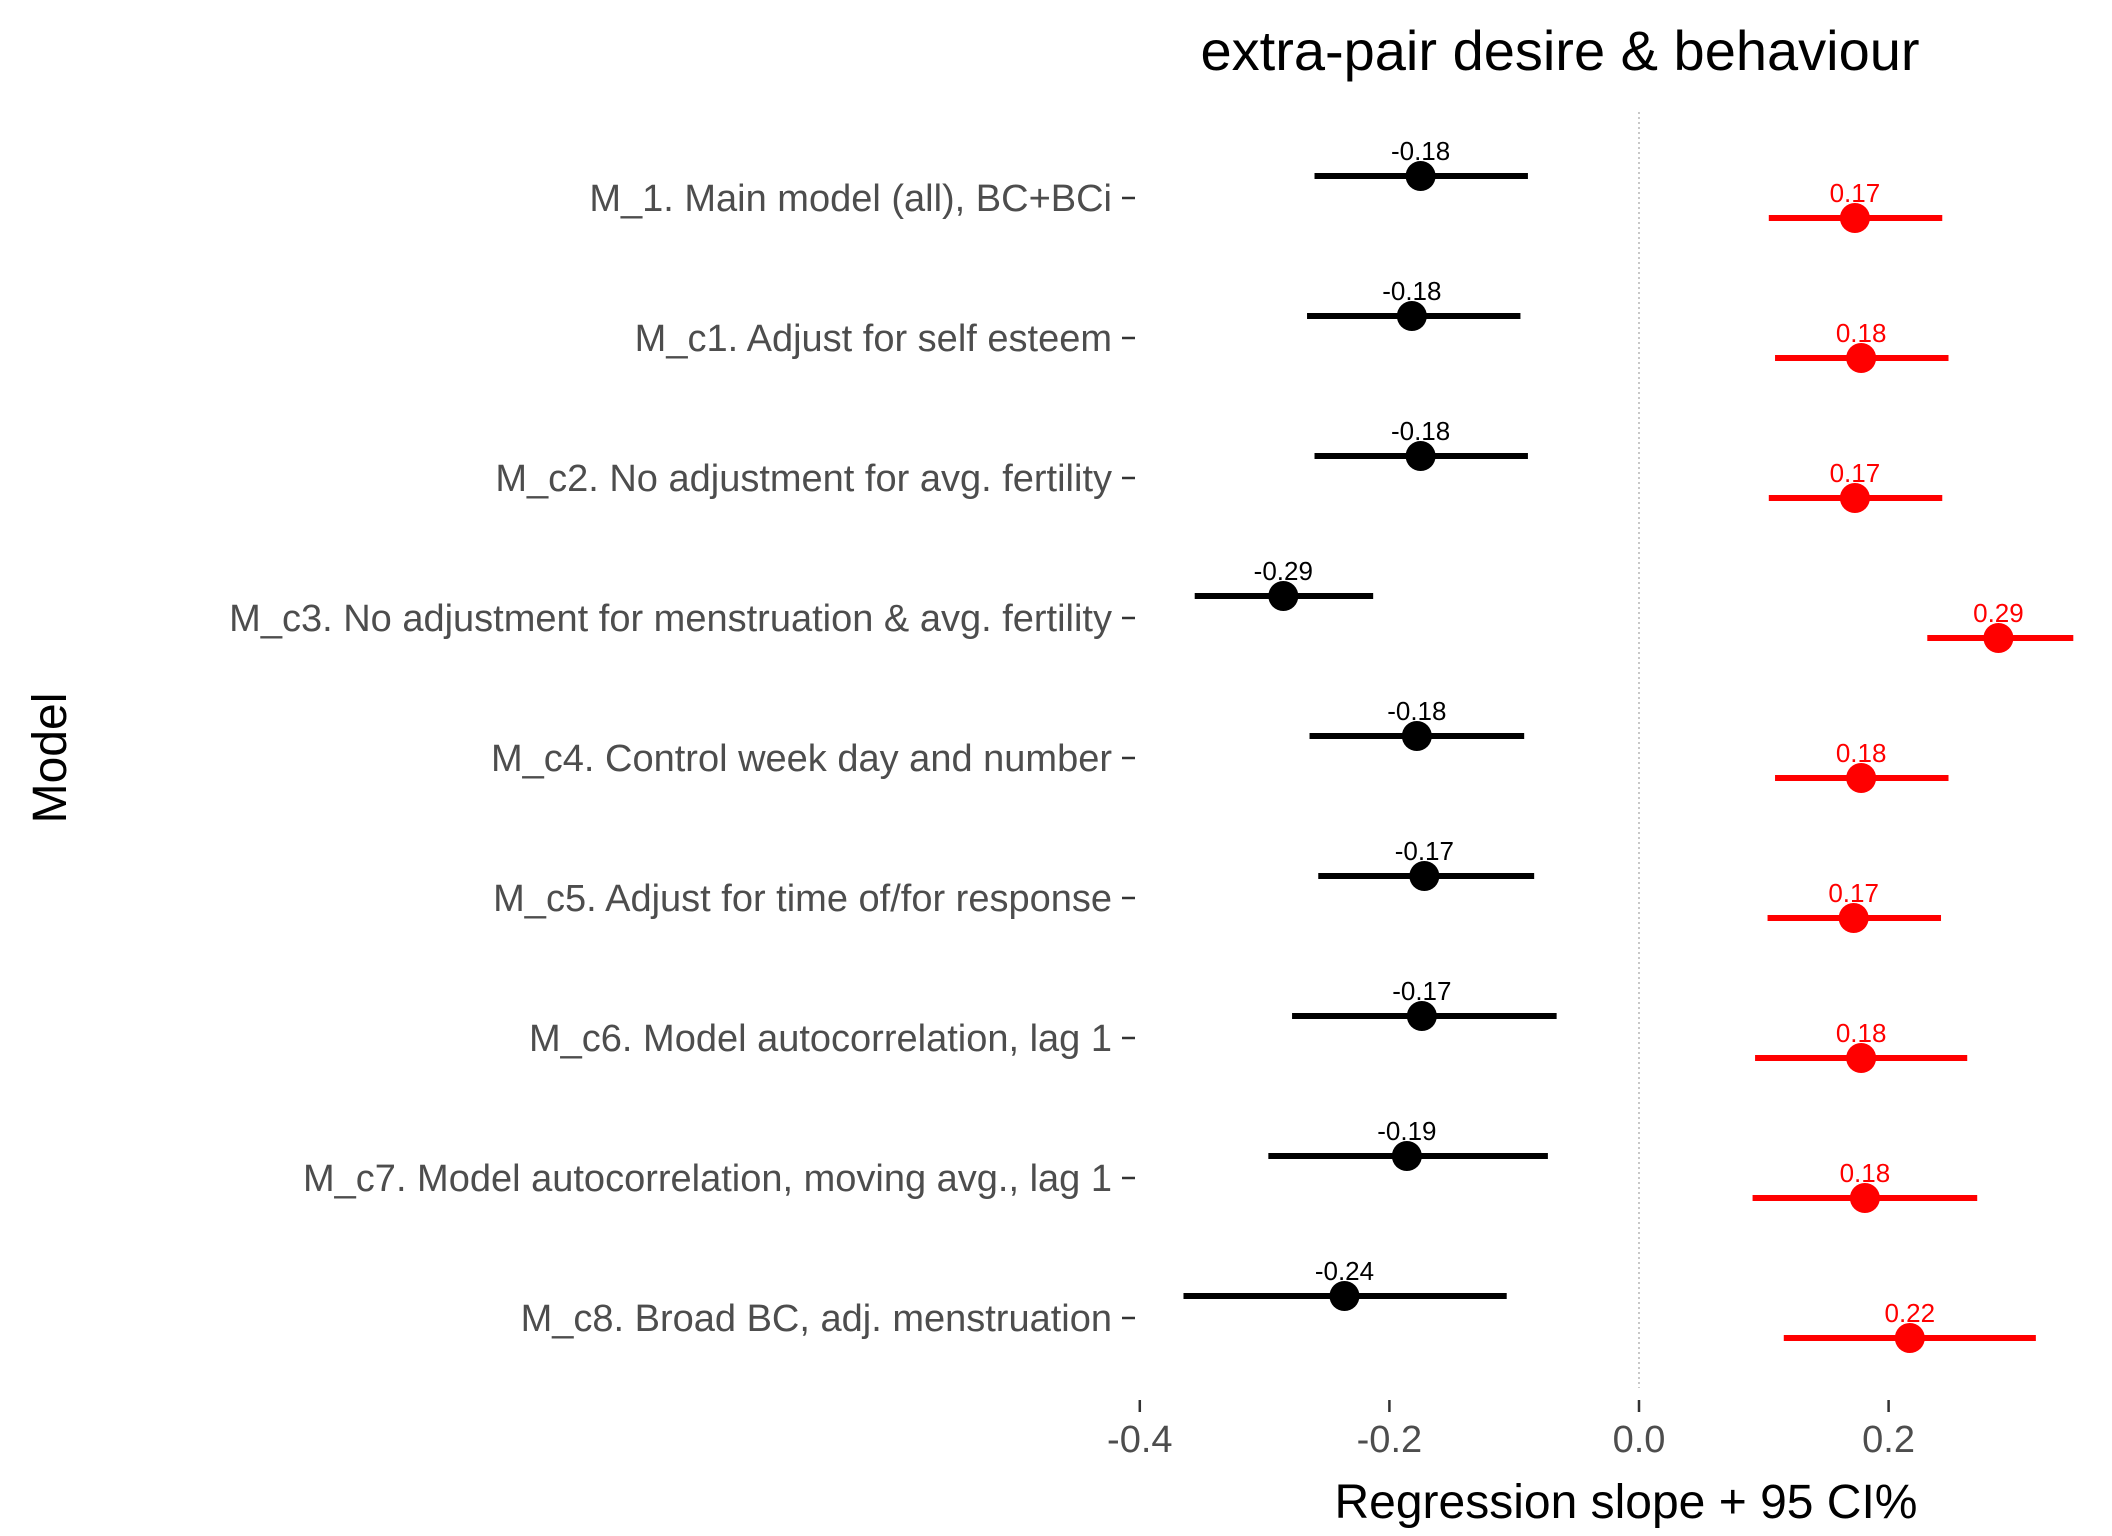 This screenshot has height=1536, width=2112. Describe the element at coordinates (1344, 1271) in the screenshot. I see `data-label: -0.24` at that location.